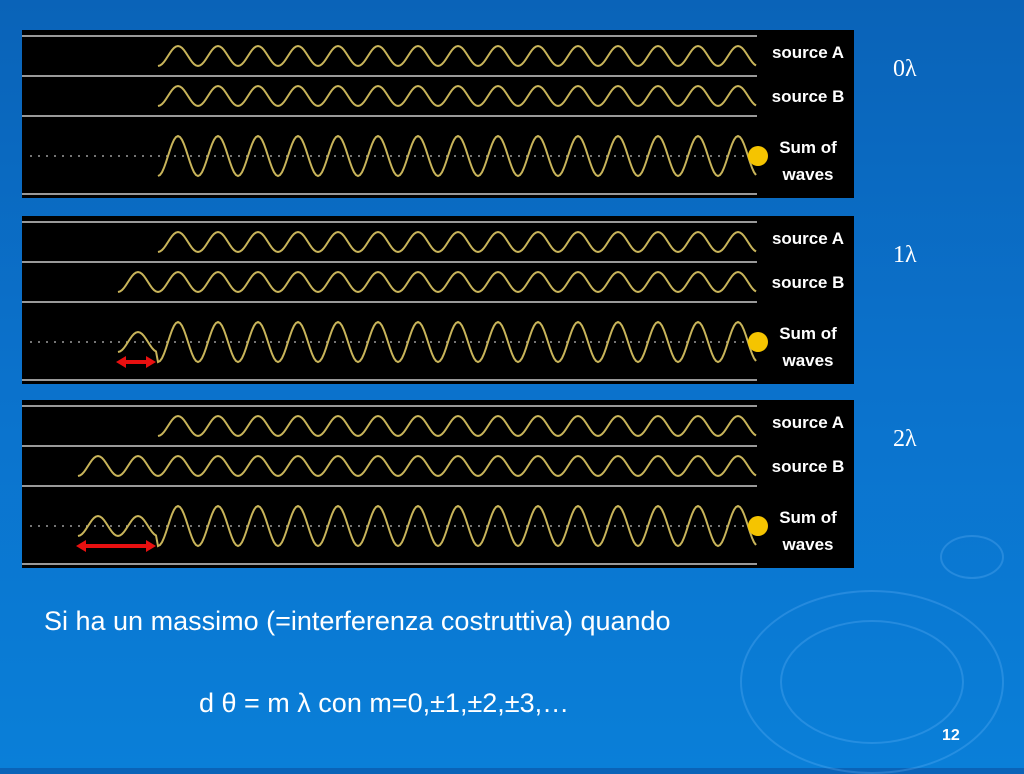  What do you see at coordinates (951, 735) in the screenshot?
I see `page-number: 12` at bounding box center [951, 735].